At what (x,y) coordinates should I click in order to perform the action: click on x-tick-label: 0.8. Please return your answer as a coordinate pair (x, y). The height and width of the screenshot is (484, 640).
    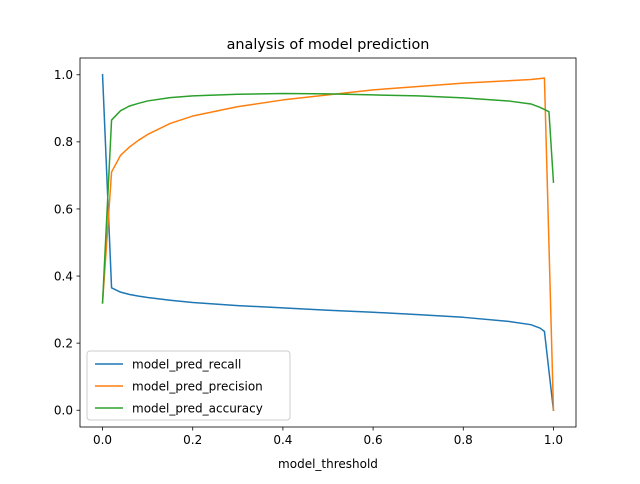
    Looking at the image, I should click on (463, 440).